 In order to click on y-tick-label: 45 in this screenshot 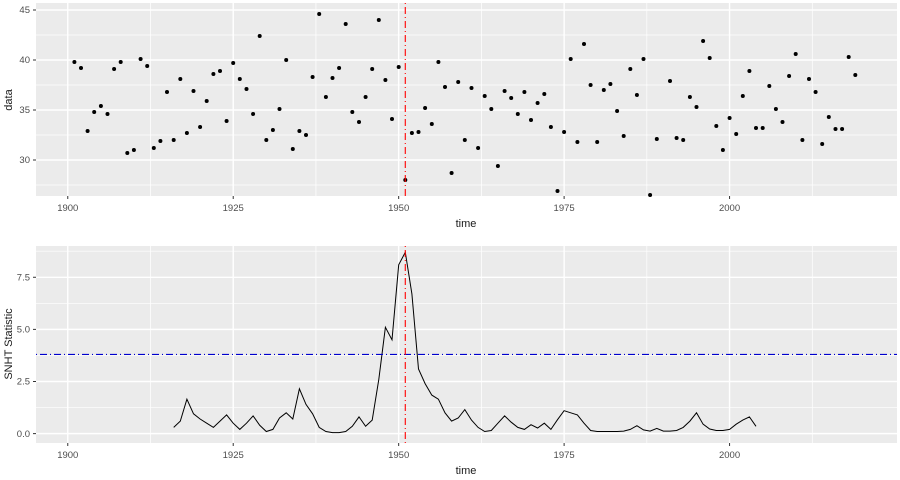, I will do `click(24, 10)`.